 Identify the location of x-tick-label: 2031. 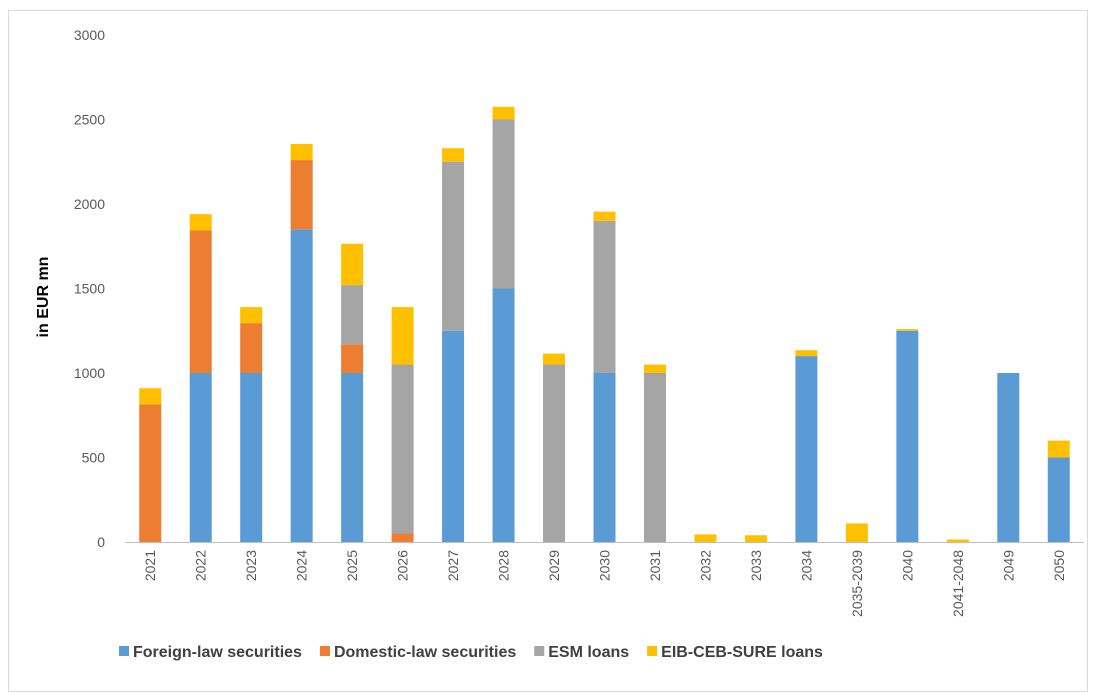
(655, 565).